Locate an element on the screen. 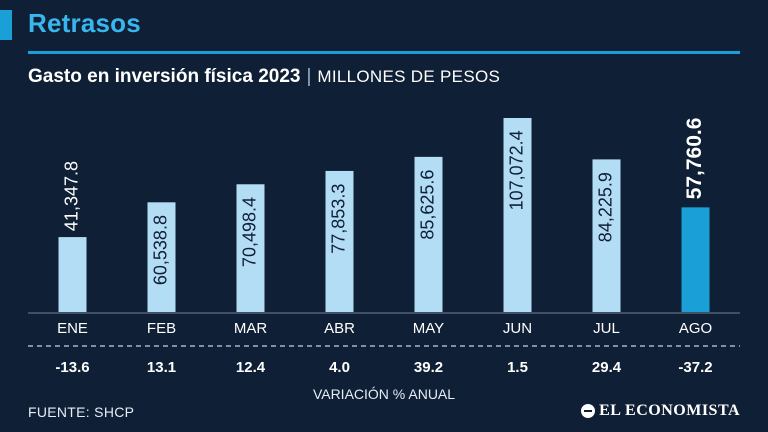 The image size is (768, 432). value-label-abr: 77,853.3 is located at coordinates (338, 219).